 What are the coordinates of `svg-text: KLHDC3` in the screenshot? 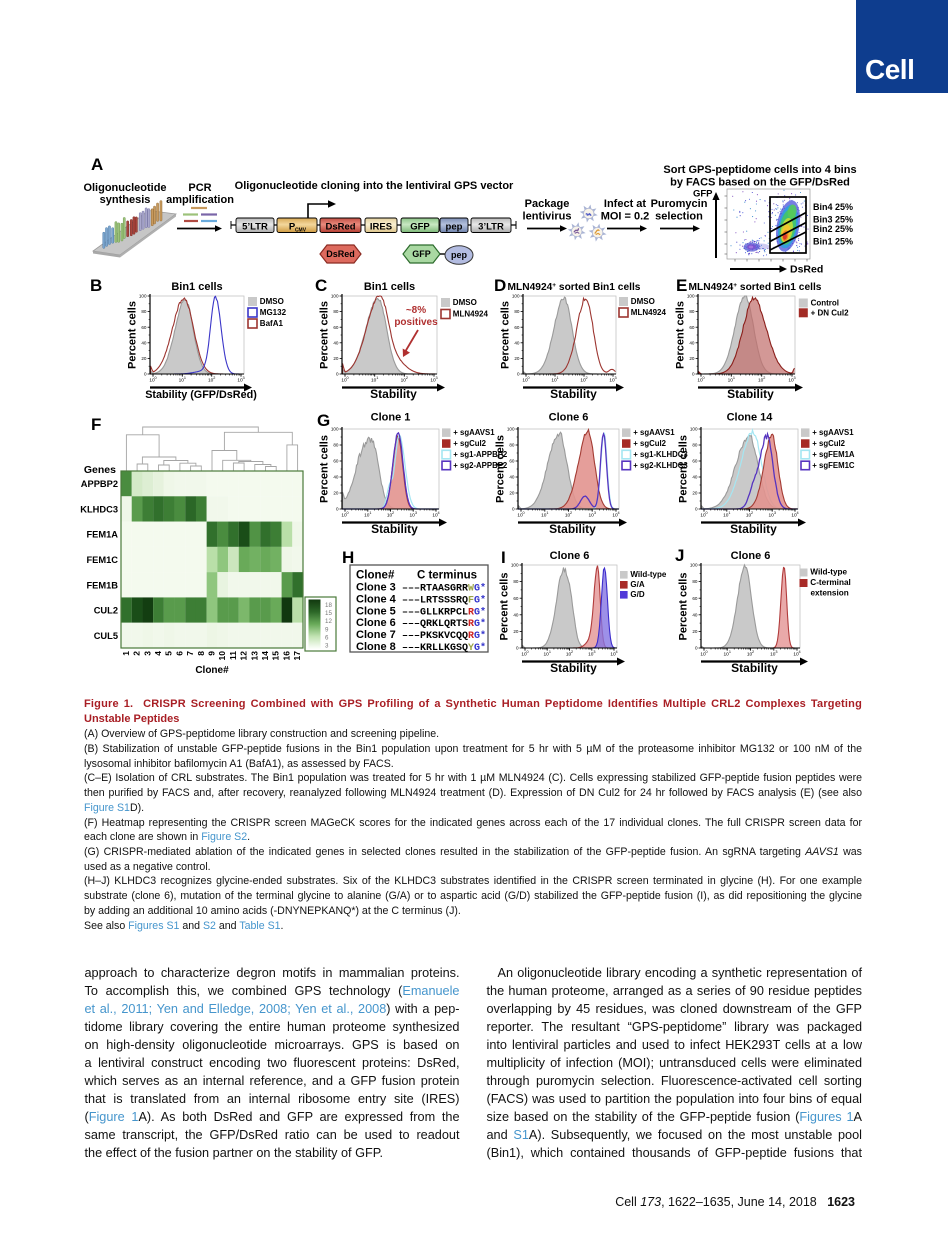 It's located at (99, 509).